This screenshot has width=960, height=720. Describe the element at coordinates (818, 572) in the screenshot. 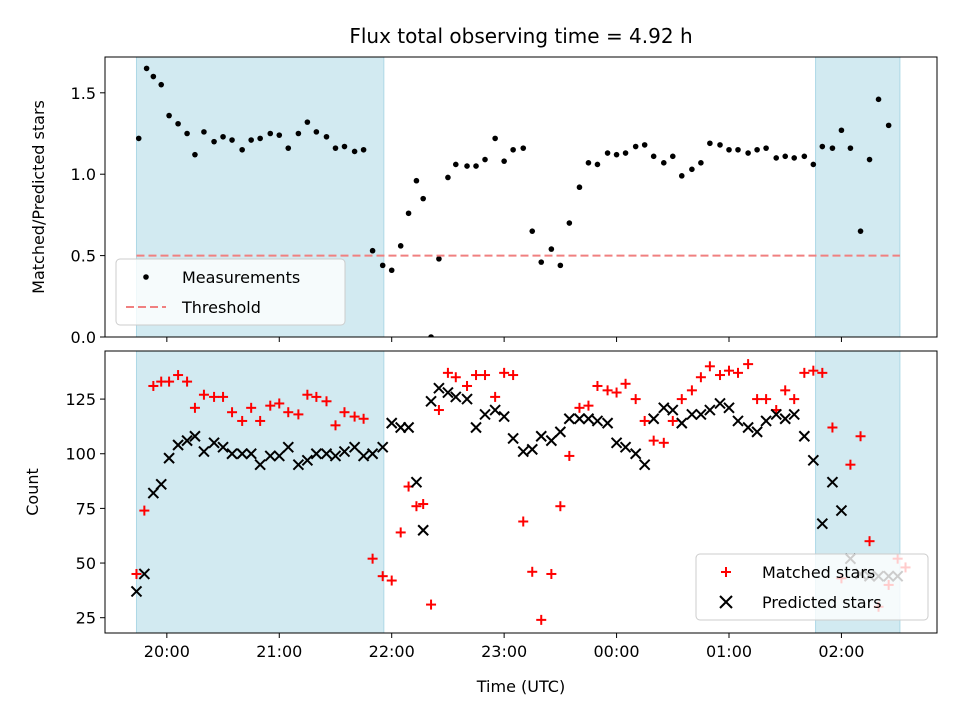

I see `legend-label: Matched stars` at that location.